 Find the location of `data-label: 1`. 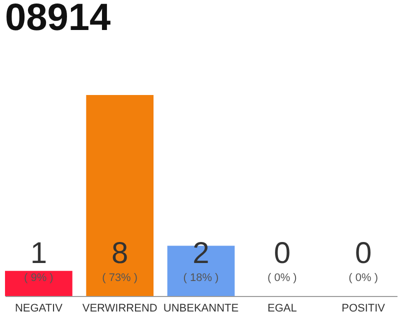

data-label: 1 is located at coordinates (39, 253).